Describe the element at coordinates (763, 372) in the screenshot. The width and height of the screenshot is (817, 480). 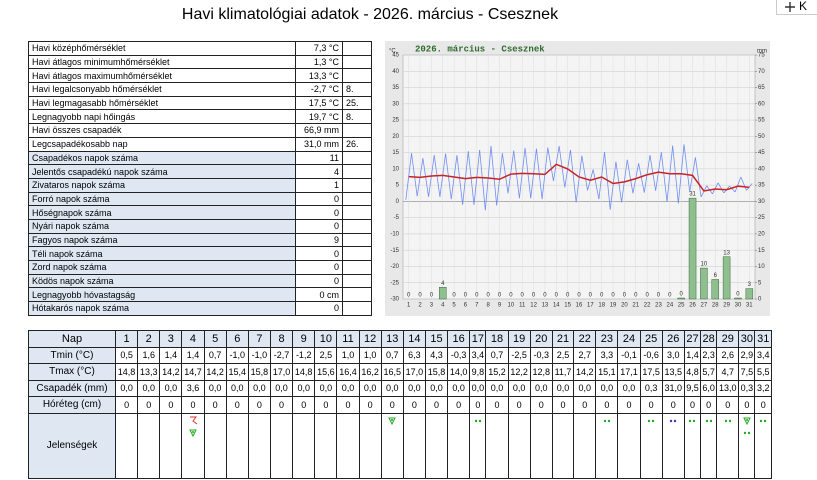
I see `daily-cell: 5,5` at that location.